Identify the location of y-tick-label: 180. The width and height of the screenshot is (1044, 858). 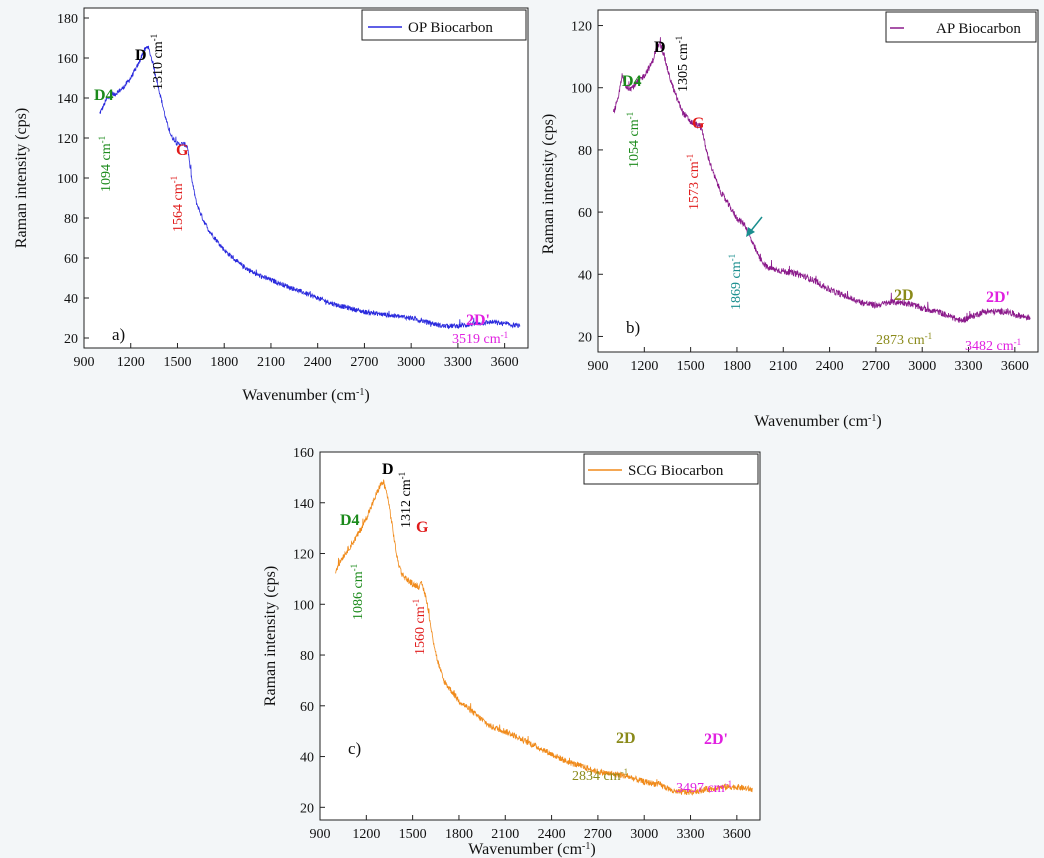
(67, 19).